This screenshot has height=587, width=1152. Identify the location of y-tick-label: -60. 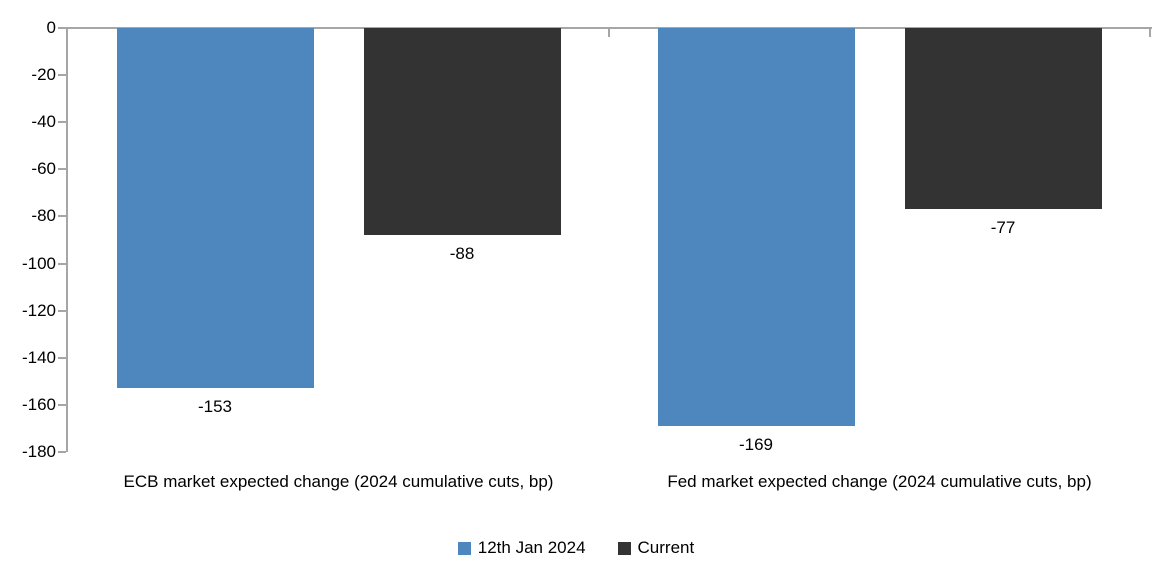
(43, 169).